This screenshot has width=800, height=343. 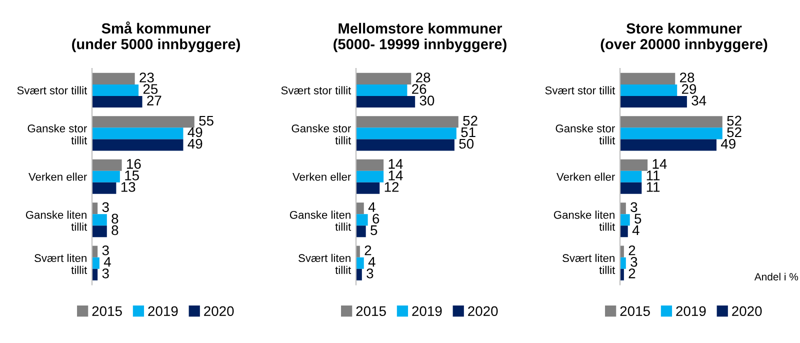 I want to click on data-label: 26, so click(x=419, y=89).